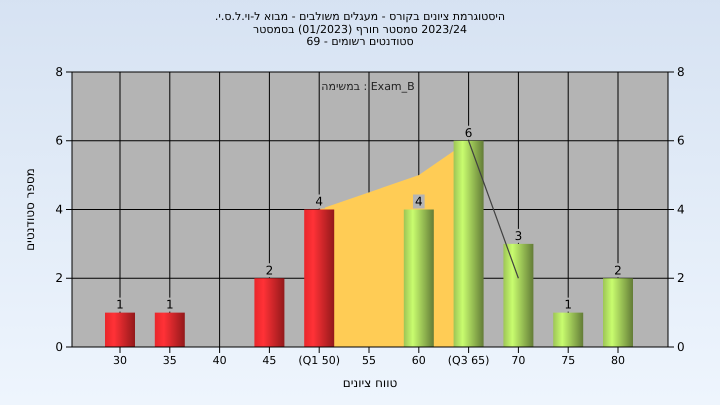 This screenshot has width=720, height=405. I want to click on y2-tick-label: 4, so click(681, 209).